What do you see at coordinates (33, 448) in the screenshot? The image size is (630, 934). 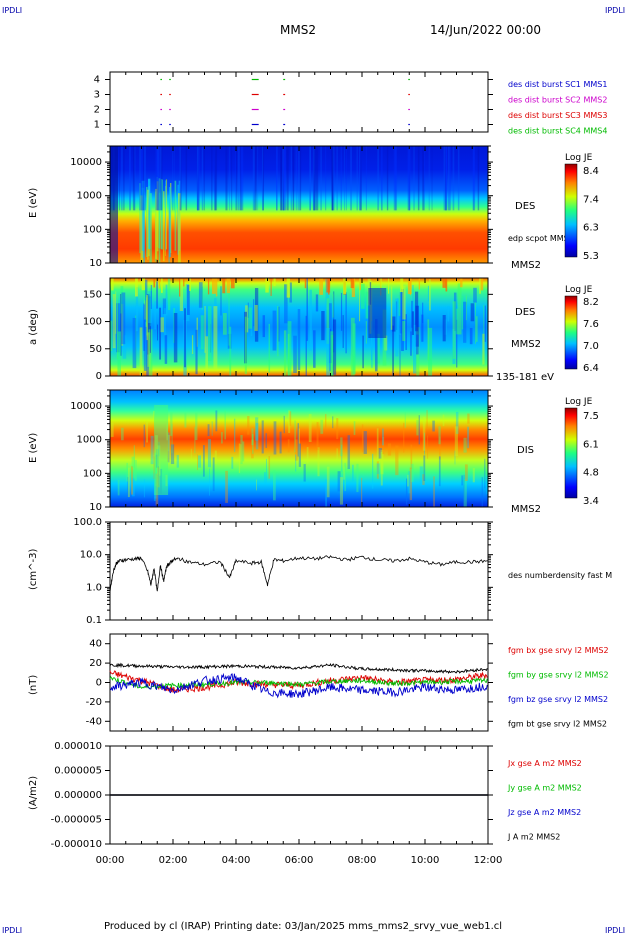 I see `dis-energy-ylabel: E (eV)` at bounding box center [33, 448].